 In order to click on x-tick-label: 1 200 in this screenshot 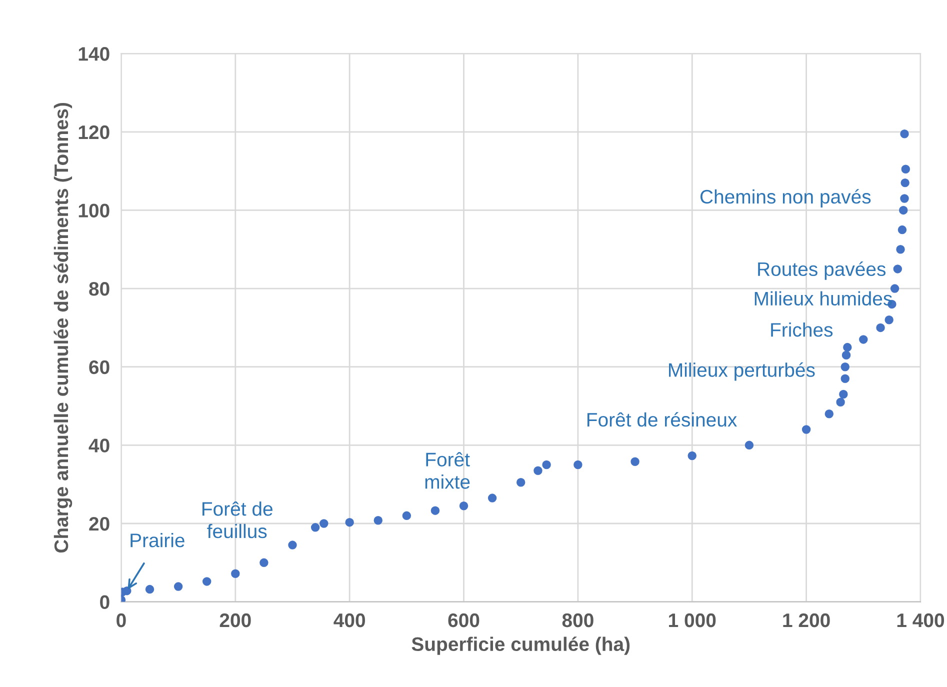, I will do `click(806, 620)`.